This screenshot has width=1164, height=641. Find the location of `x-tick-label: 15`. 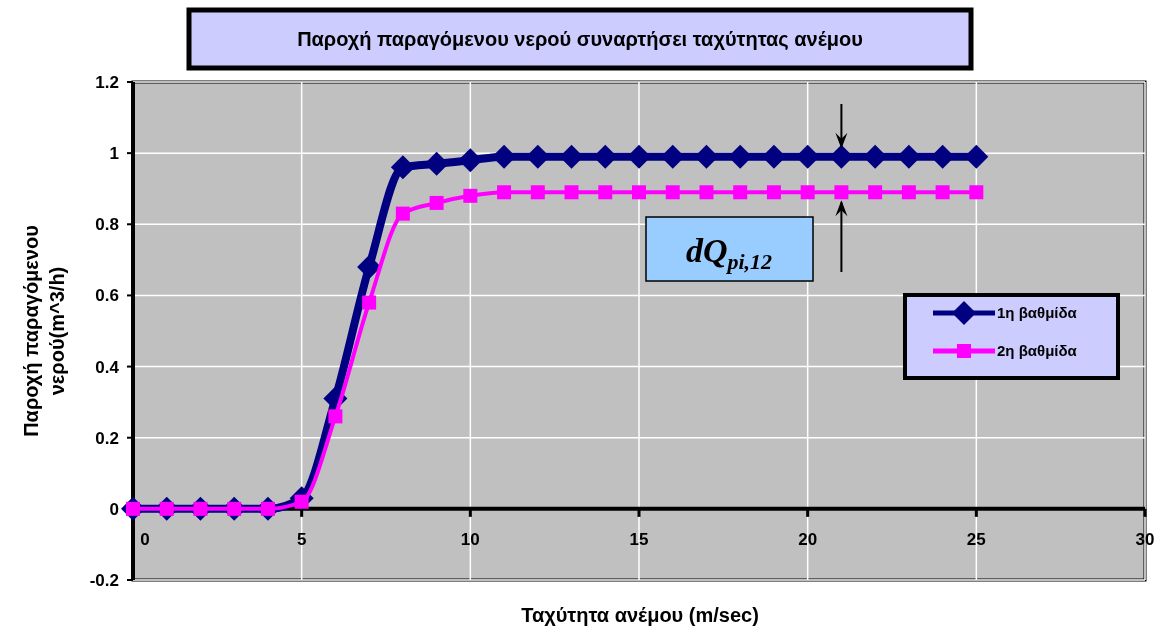

x-tick-label: 15 is located at coordinates (639, 539).